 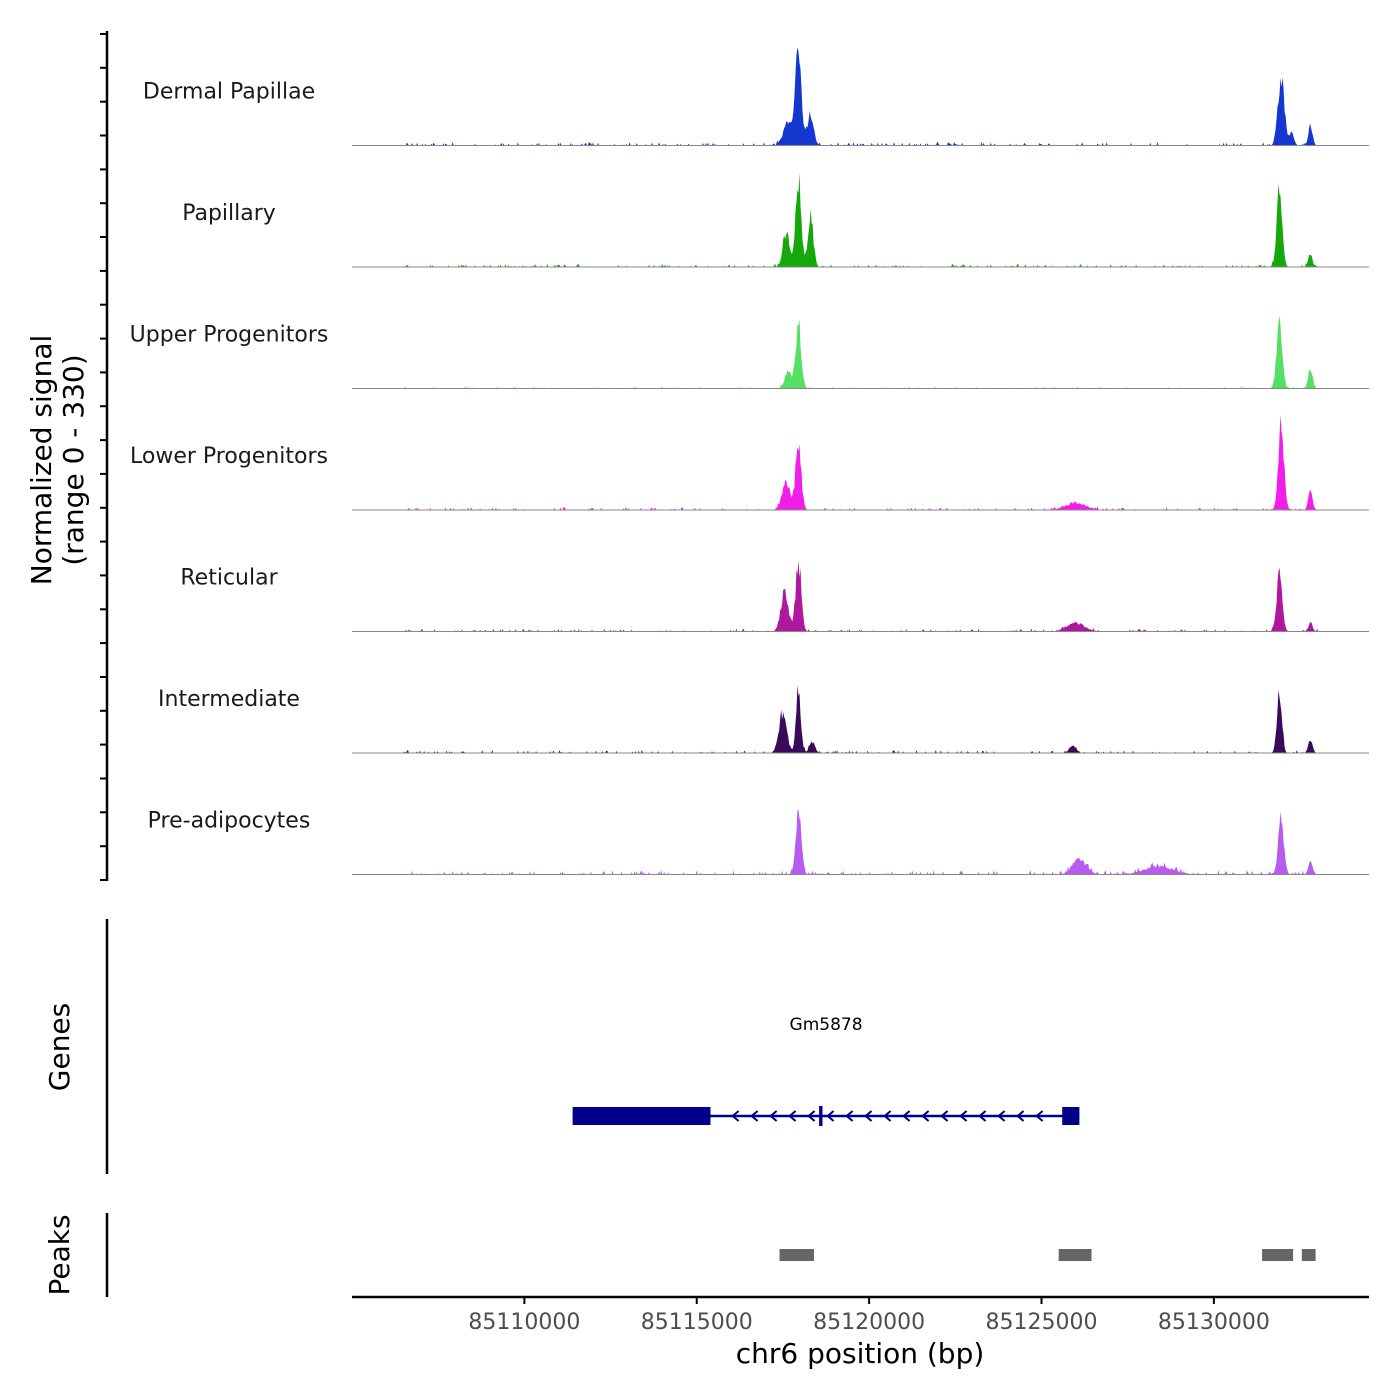 What do you see at coordinates (1041, 1322) in the screenshot?
I see `x-tick-label: 85125000` at bounding box center [1041, 1322].